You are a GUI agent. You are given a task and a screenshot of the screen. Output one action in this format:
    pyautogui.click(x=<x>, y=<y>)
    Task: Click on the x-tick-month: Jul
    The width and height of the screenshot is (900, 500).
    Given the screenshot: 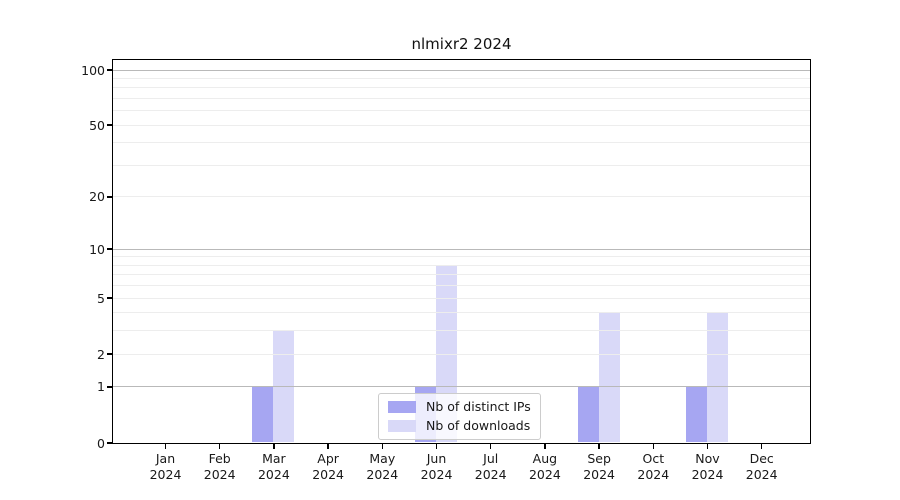 What is the action you would take?
    pyautogui.click(x=491, y=458)
    